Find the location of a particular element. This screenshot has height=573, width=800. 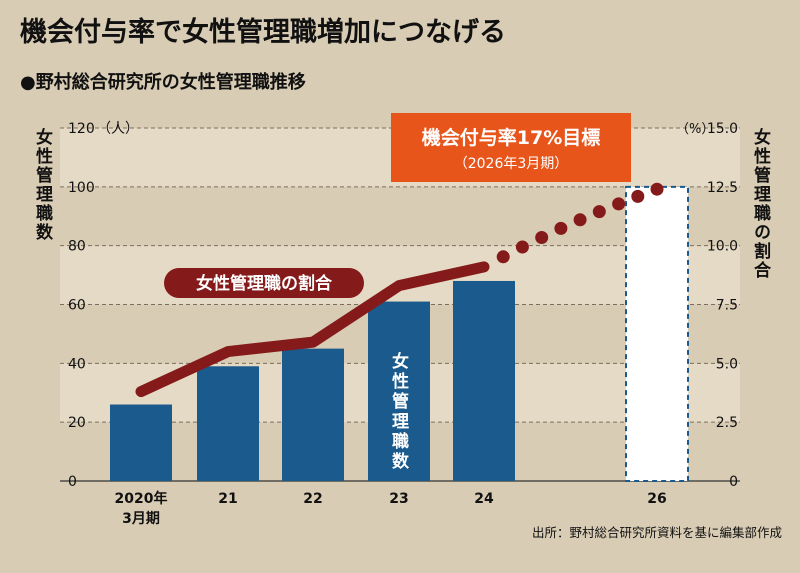

ratio-line-label: 女性管理職の割合 is located at coordinates (264, 283).